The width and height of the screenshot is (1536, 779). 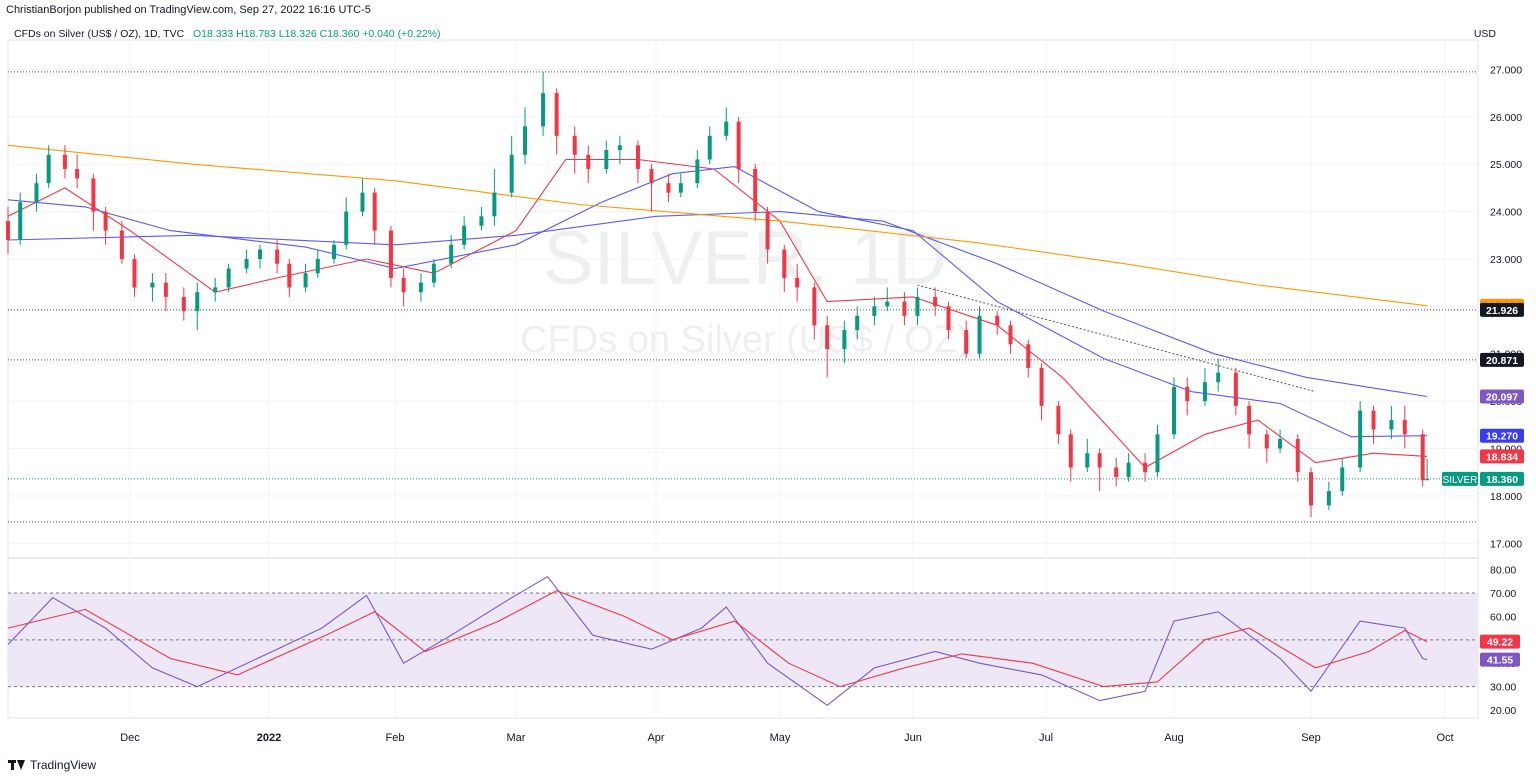 I want to click on rsi-badge-box, so click(x=1500, y=659).